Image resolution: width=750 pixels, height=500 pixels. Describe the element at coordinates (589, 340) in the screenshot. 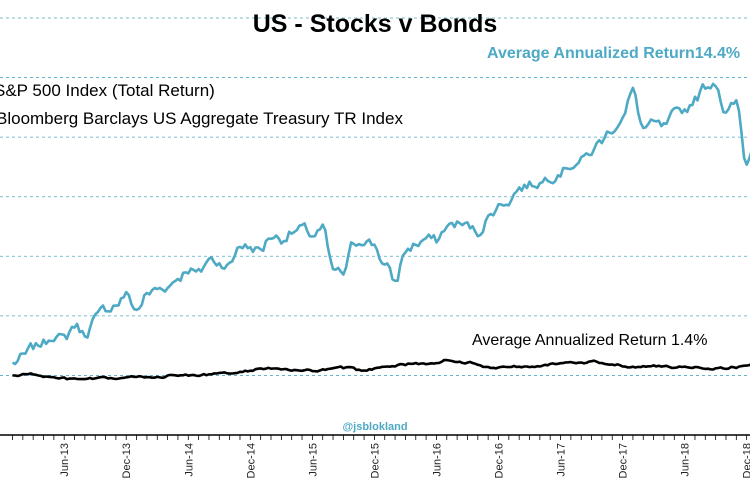

I see `bonds-return-annotation: Average Annualized Return 1.4%` at that location.